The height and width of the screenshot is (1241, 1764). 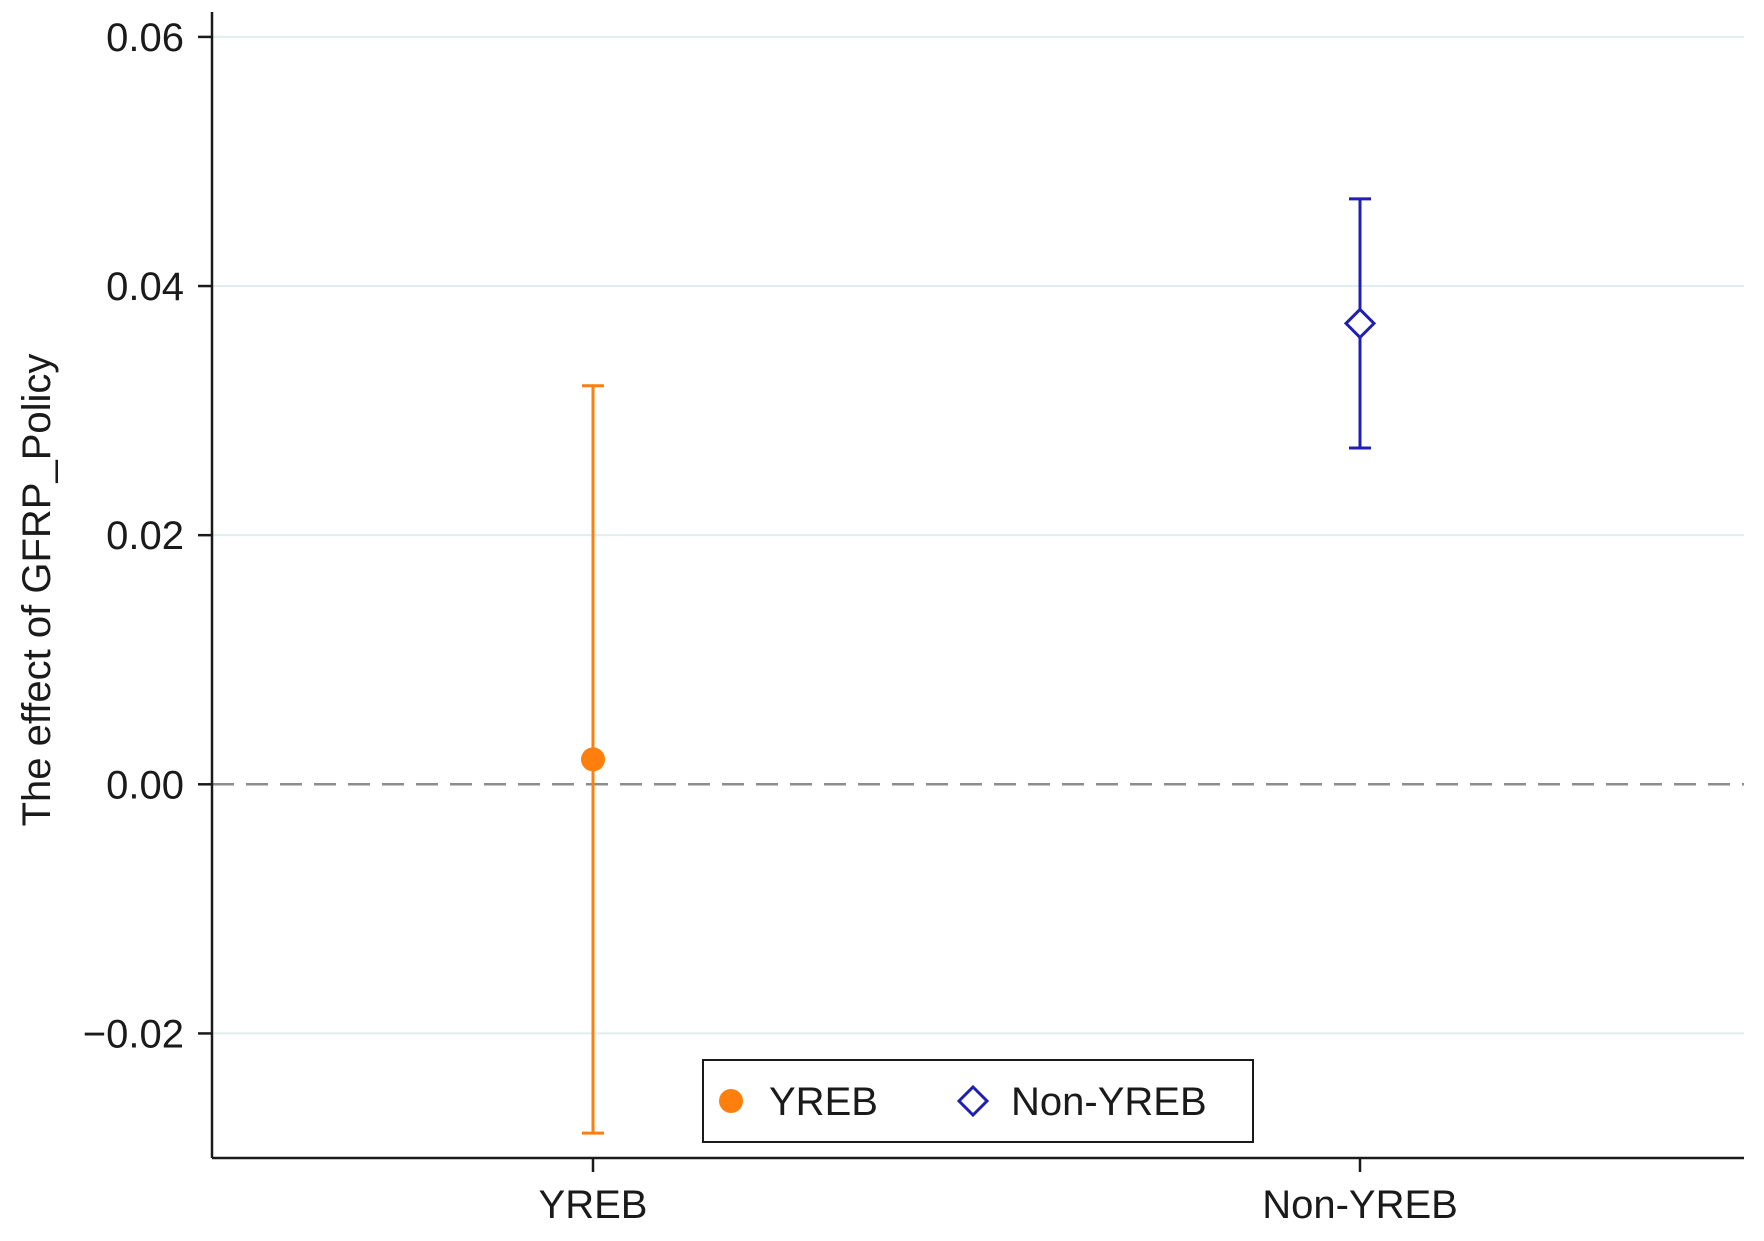 I want to click on legend: YREB Non-YREB, so click(x=978, y=1101).